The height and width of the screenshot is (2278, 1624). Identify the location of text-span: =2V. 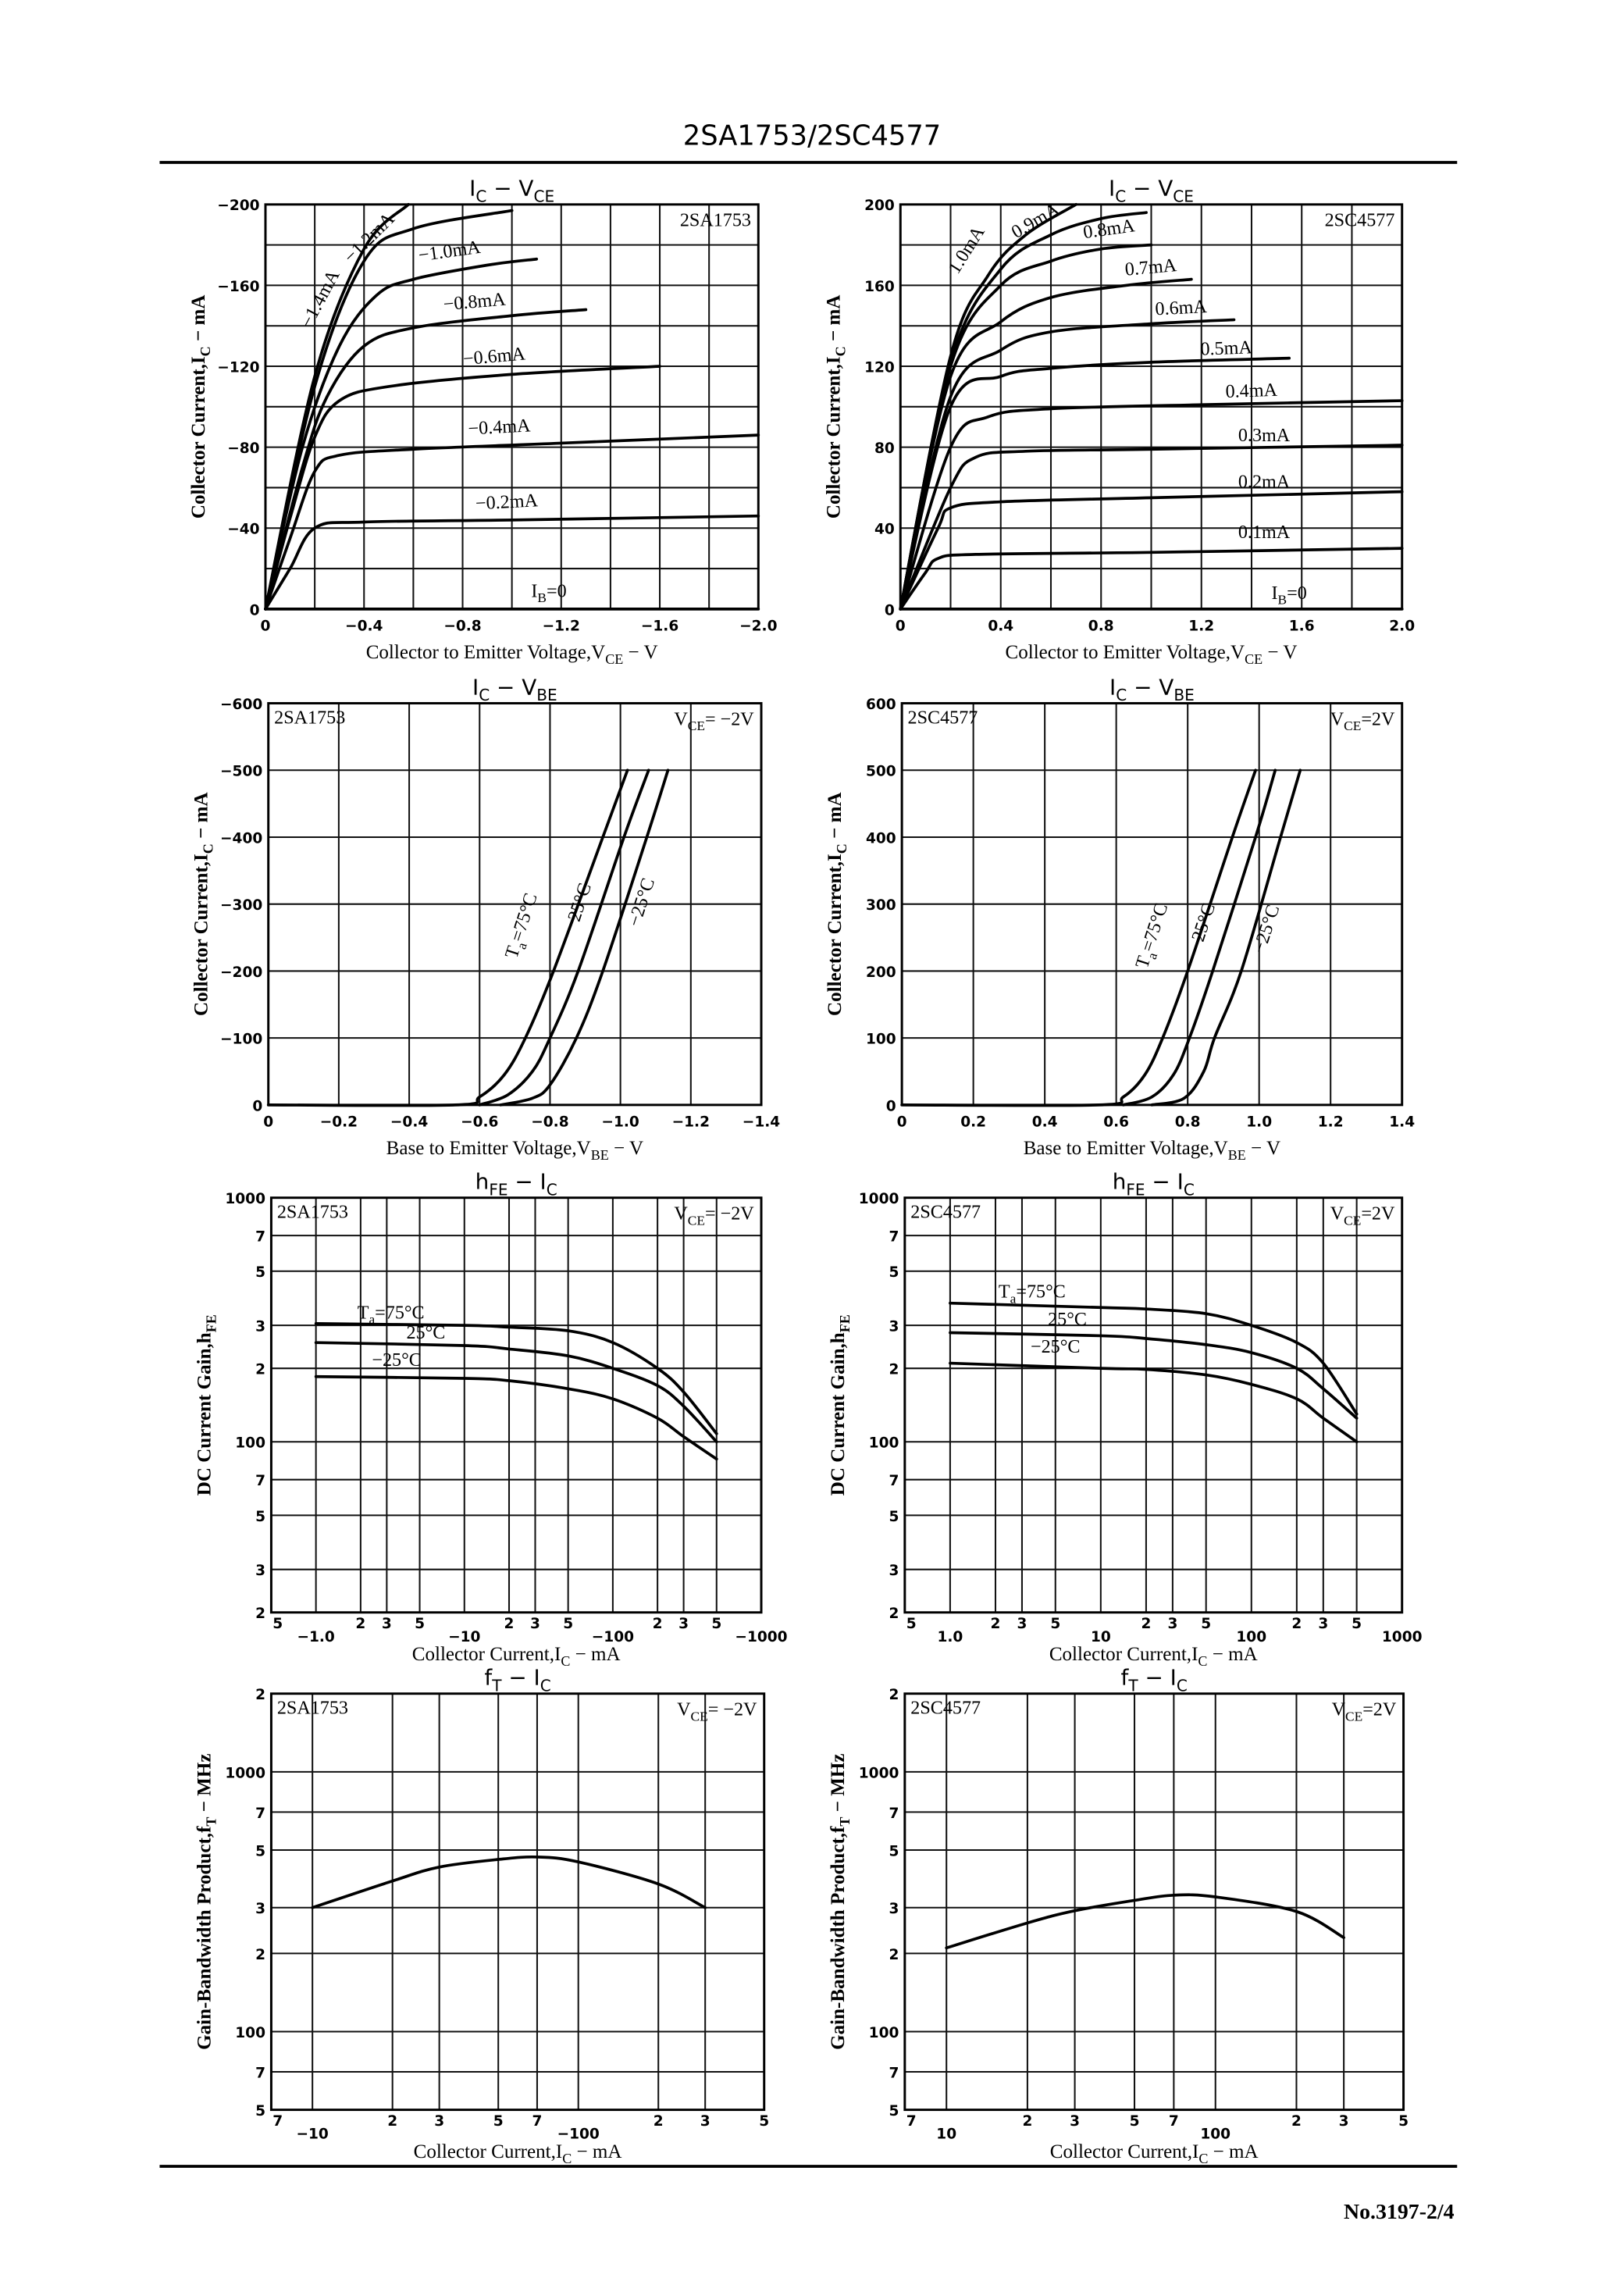
(1379, 1709).